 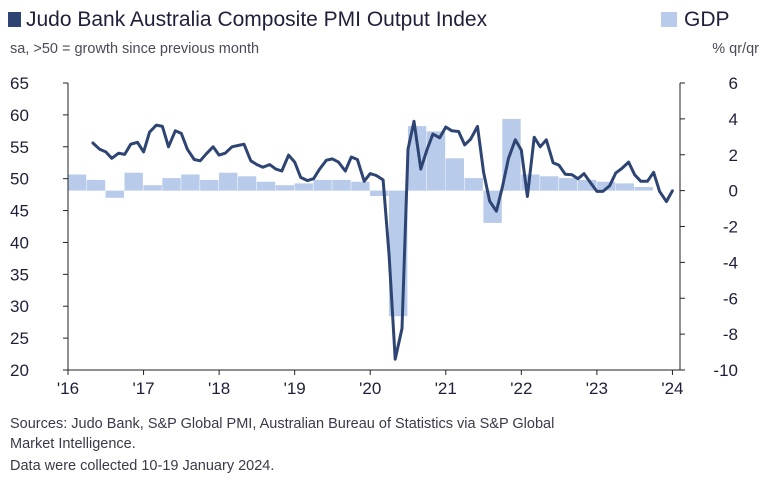 What do you see at coordinates (733, 83) in the screenshot?
I see `right-tick-label: 6` at bounding box center [733, 83].